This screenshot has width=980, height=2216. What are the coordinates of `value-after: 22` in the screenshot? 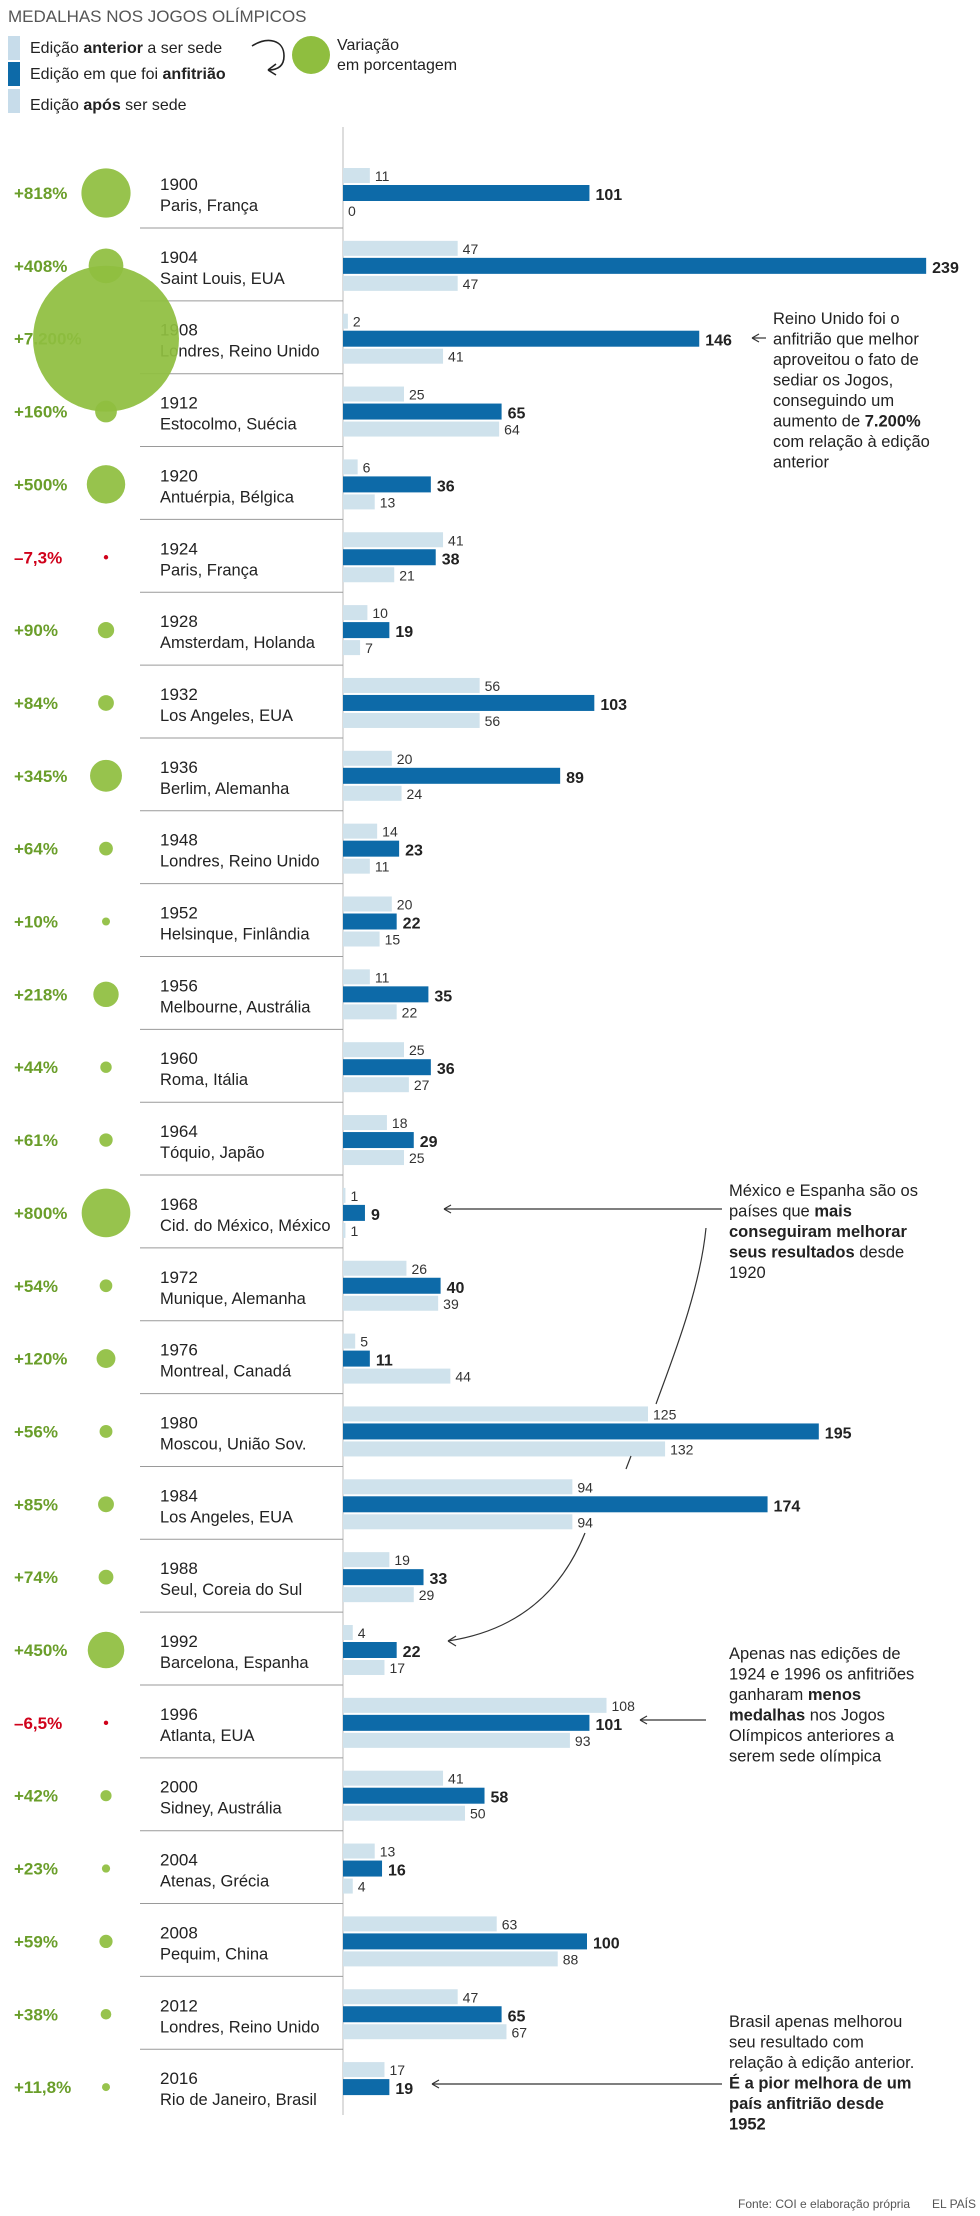 It's located at (410, 1012).